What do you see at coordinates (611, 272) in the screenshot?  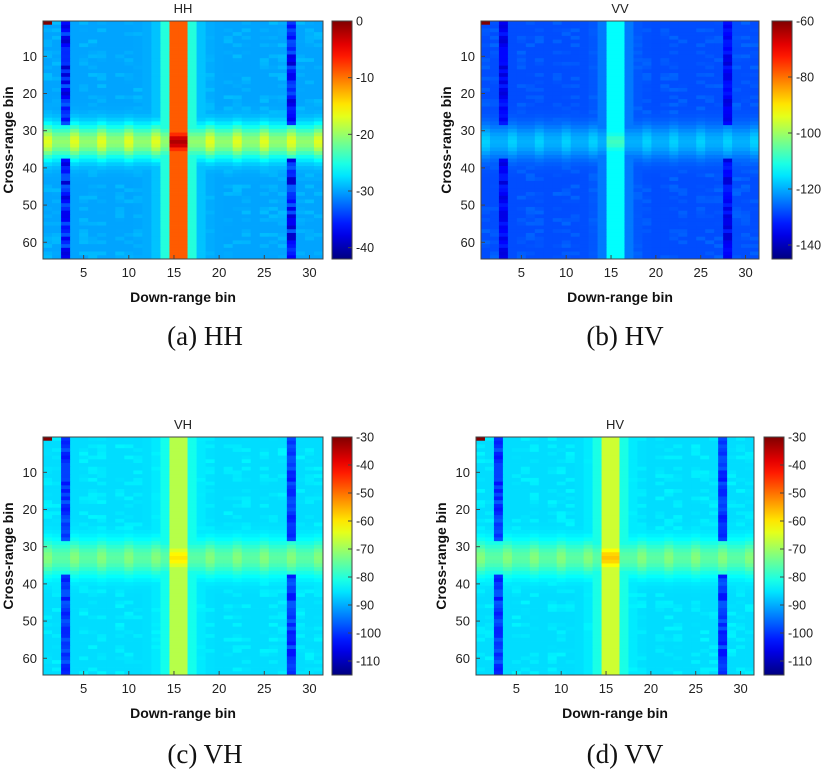 I see `x-tick-label: 15` at bounding box center [611, 272].